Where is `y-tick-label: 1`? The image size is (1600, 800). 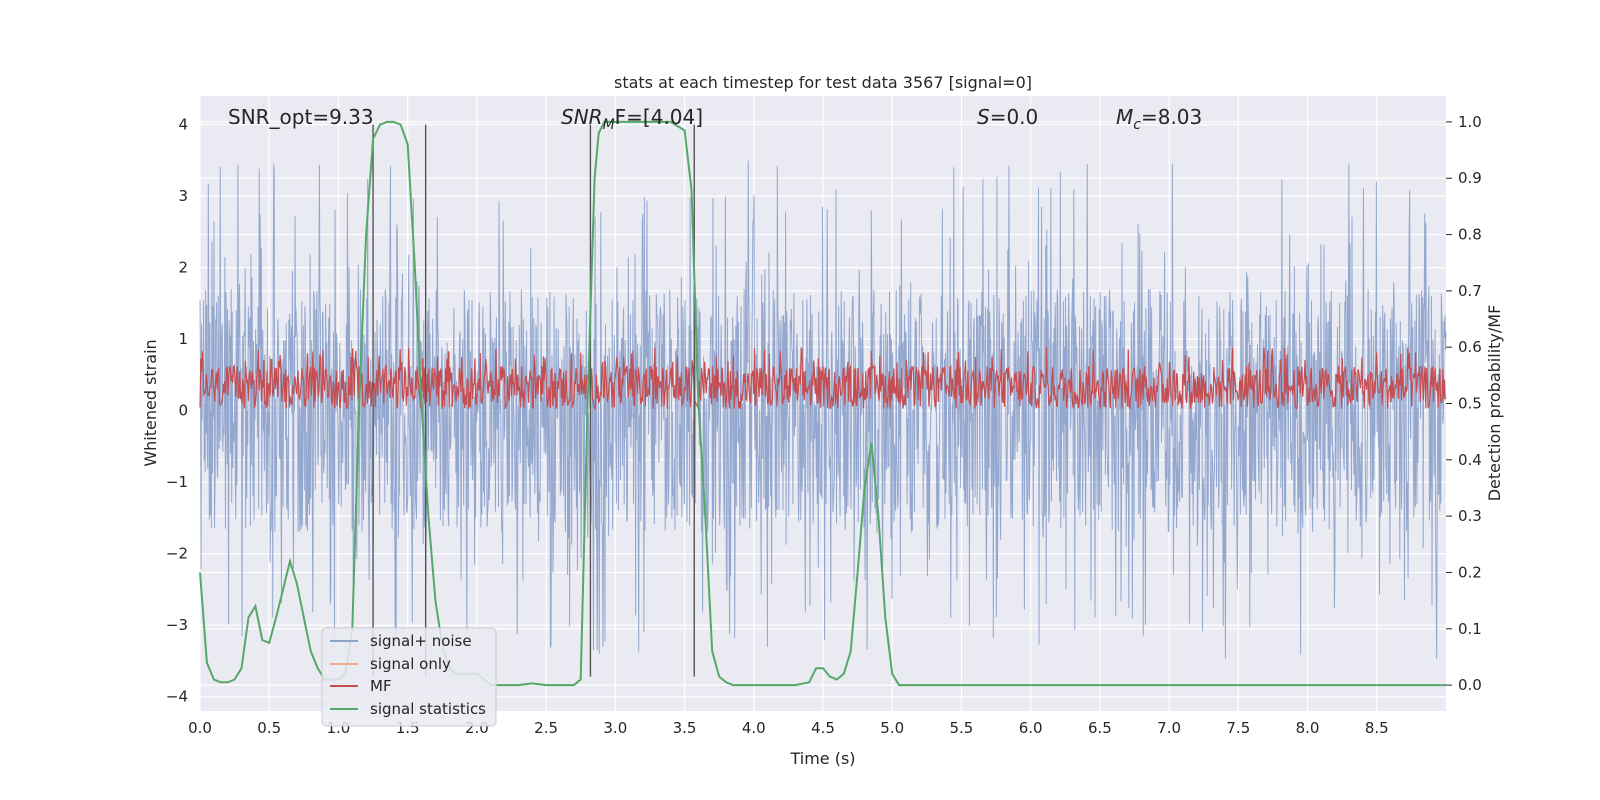
y-tick-label: 1 is located at coordinates (183, 339).